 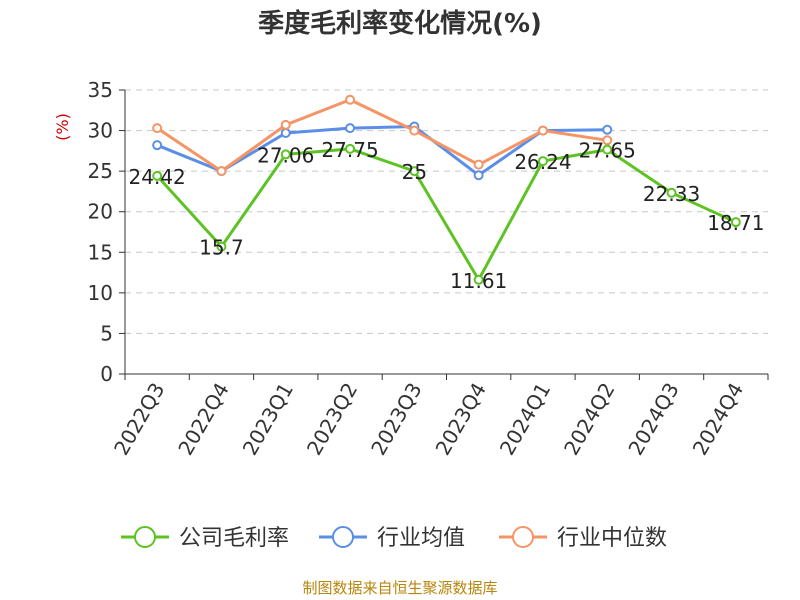 I want to click on data-label: 27.06, so click(x=285, y=155).